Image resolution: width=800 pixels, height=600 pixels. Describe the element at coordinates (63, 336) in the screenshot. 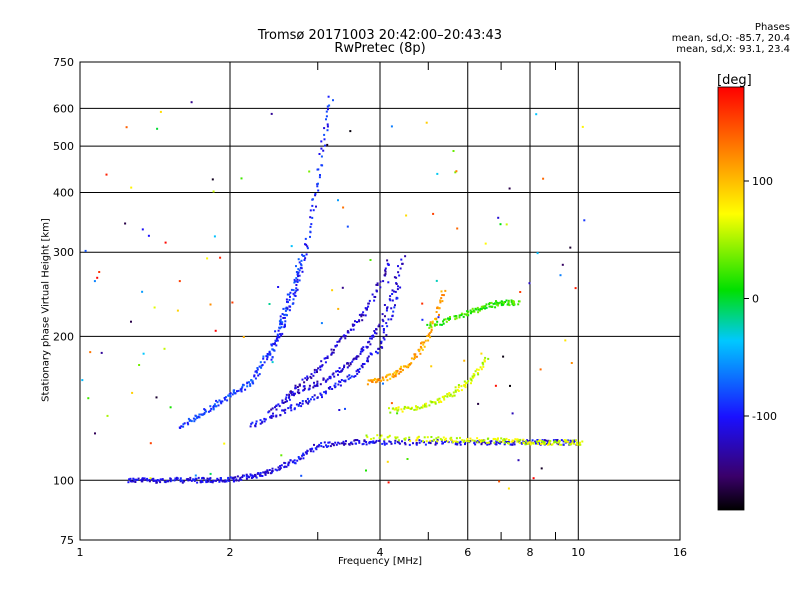

I see `y-tick-label: 200` at that location.